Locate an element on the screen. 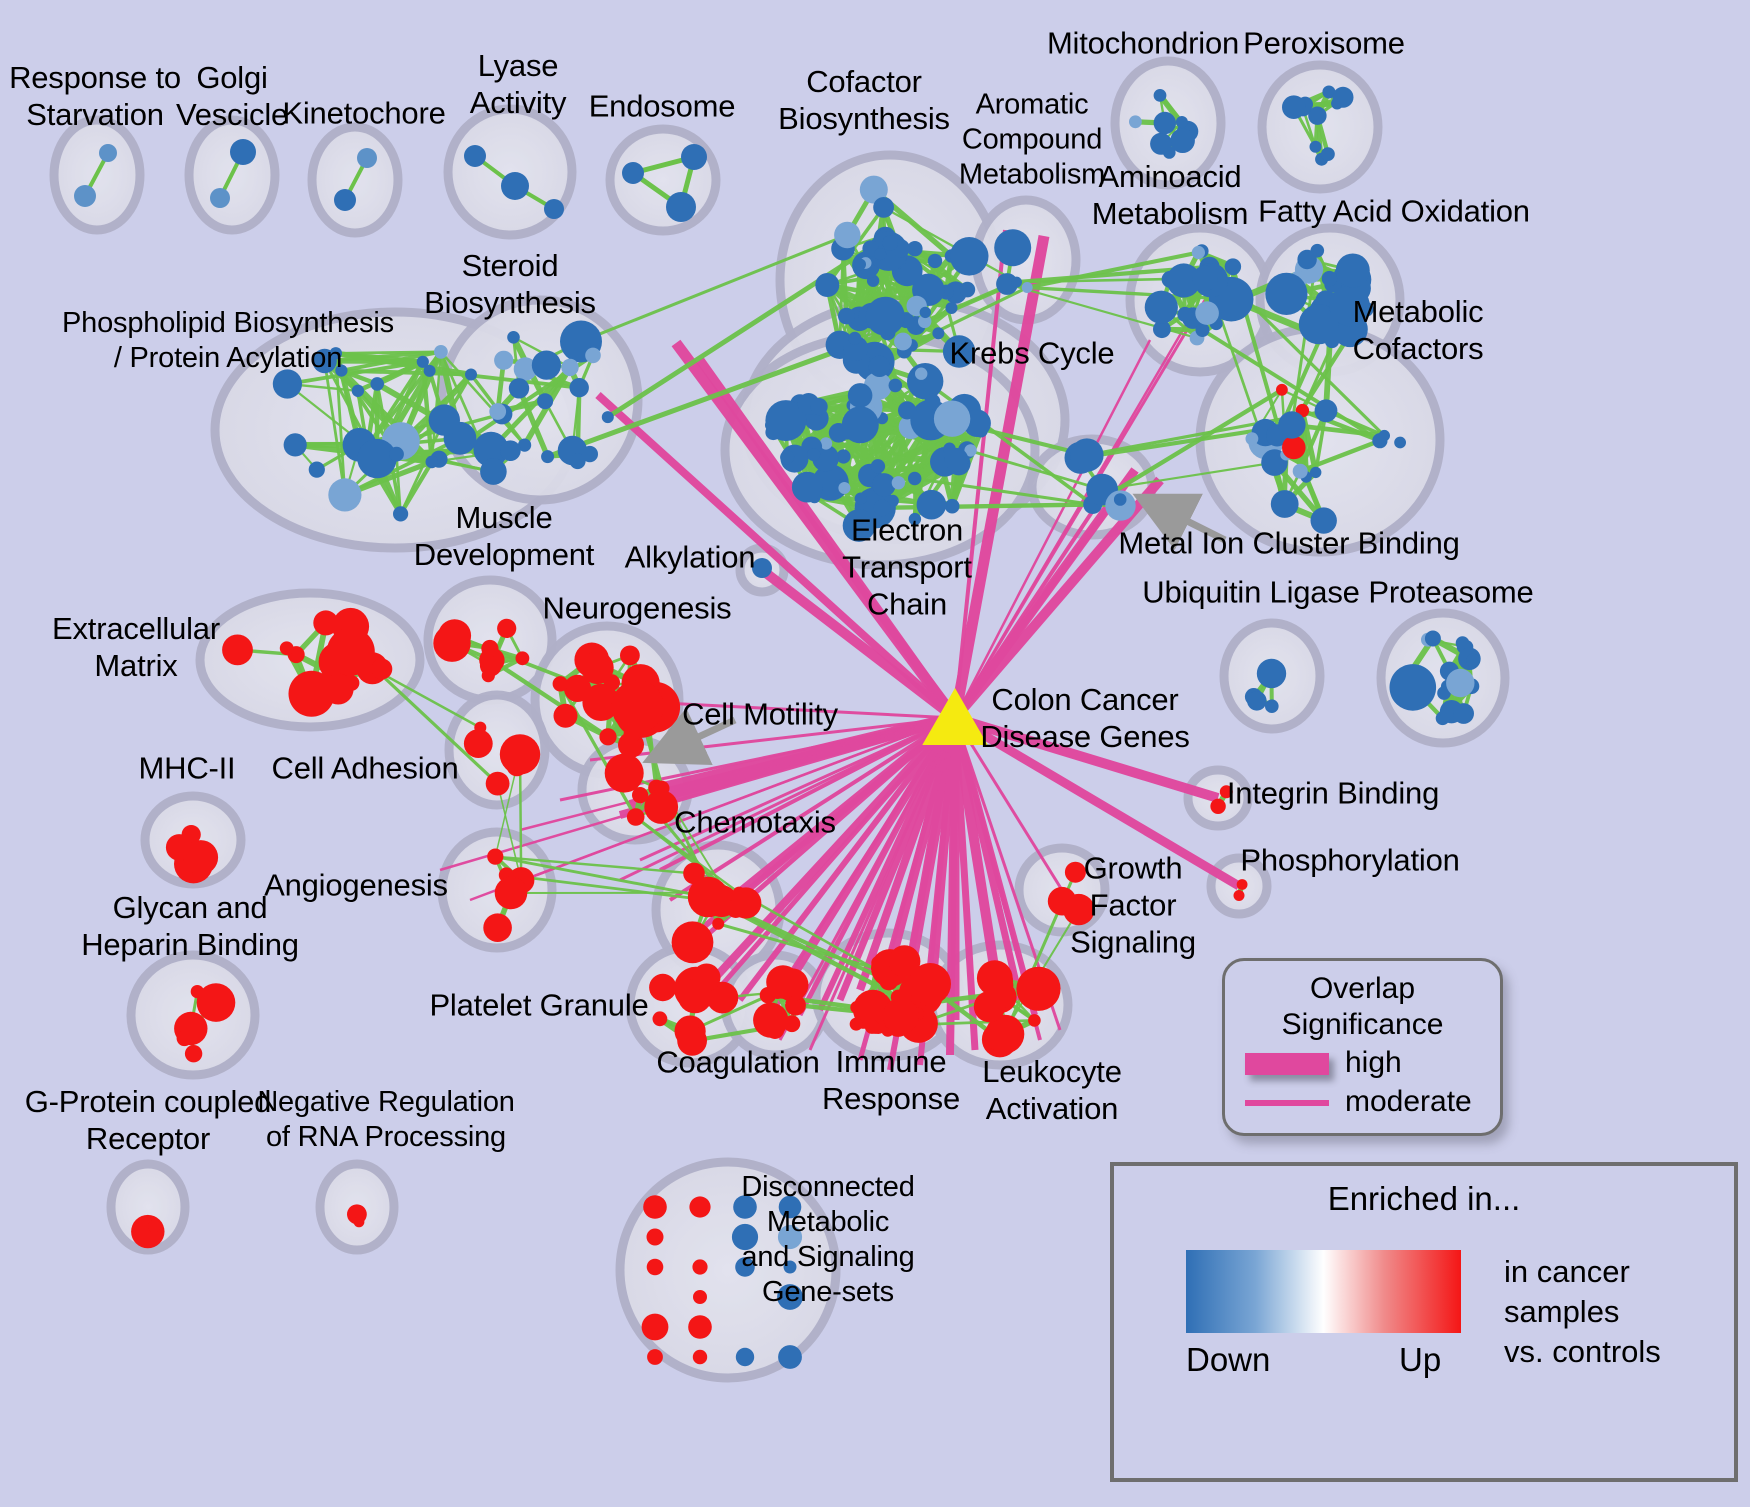 The height and width of the screenshot is (1507, 1750). enrichment-up-label: Up is located at coordinates (1420, 1359).